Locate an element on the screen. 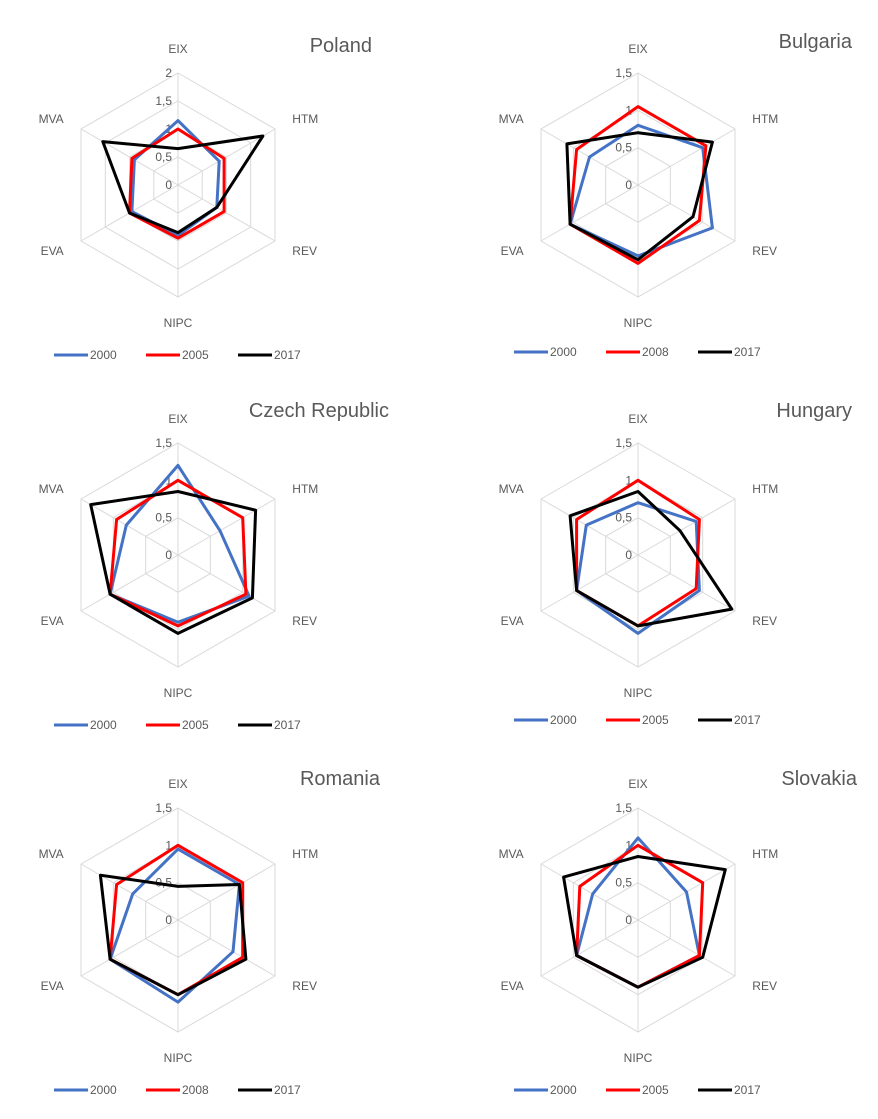 This screenshot has width=878, height=1119. chart-title: Hungary is located at coordinates (814, 411).